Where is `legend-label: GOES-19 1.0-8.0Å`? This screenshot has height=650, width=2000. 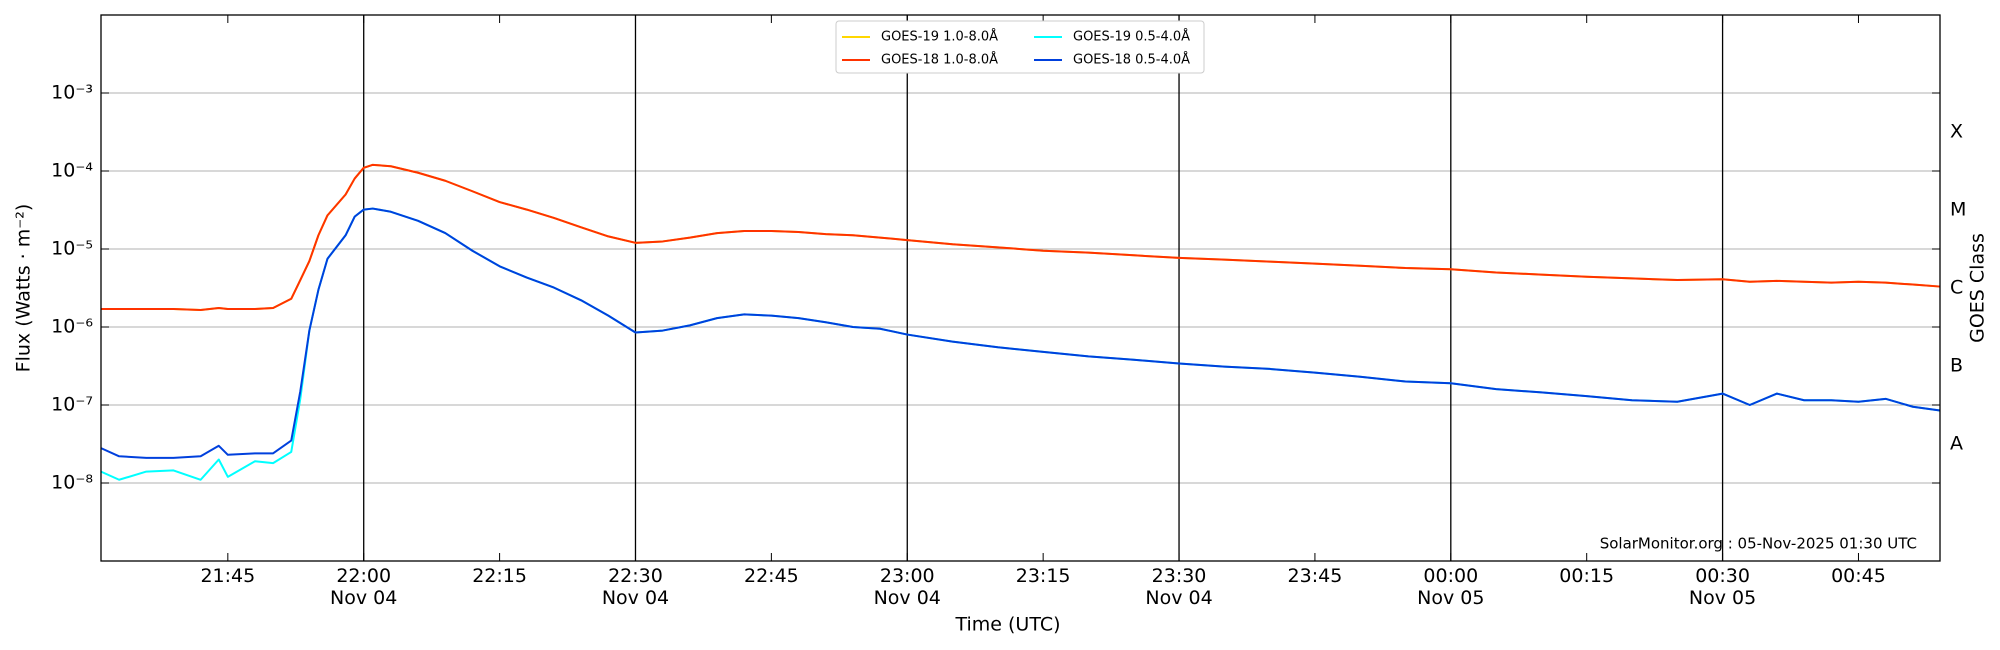
legend-label: GOES-19 1.0-8.0Å is located at coordinates (939, 37).